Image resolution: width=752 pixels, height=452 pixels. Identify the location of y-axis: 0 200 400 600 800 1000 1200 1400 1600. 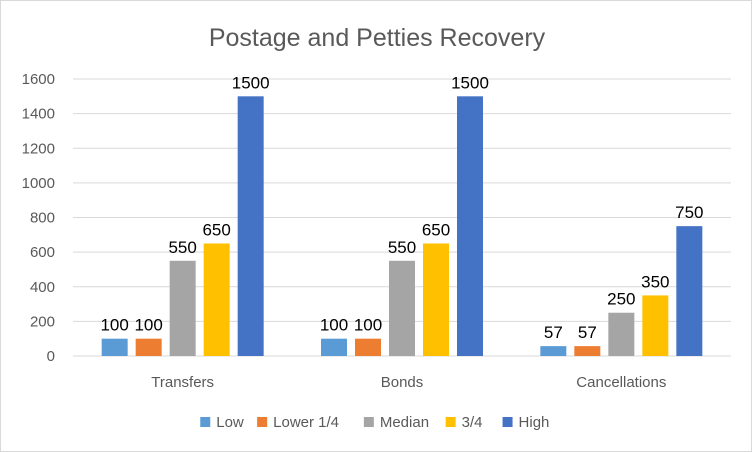
(38, 218).